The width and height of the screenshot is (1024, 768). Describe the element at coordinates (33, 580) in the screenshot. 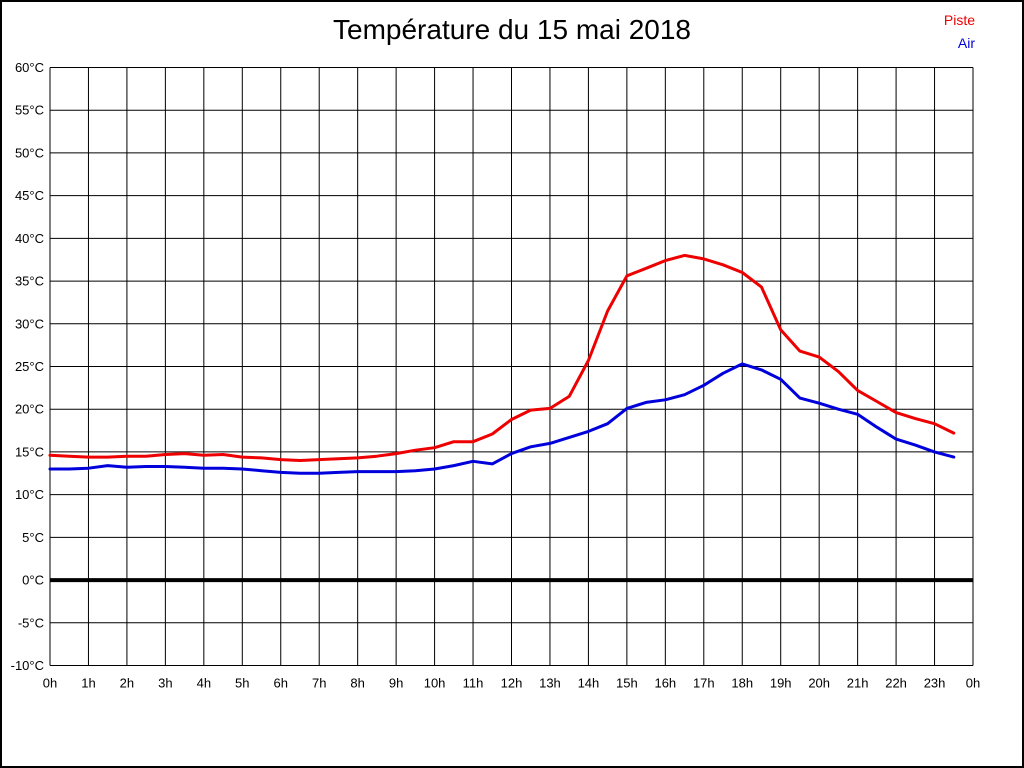

I see `y-tick-label: 0°C` at that location.